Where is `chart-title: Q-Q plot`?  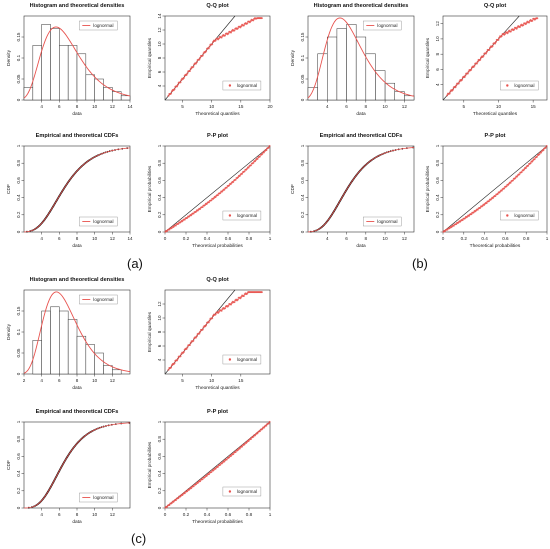 chart-title: Q-Q plot is located at coordinates (495, 6).